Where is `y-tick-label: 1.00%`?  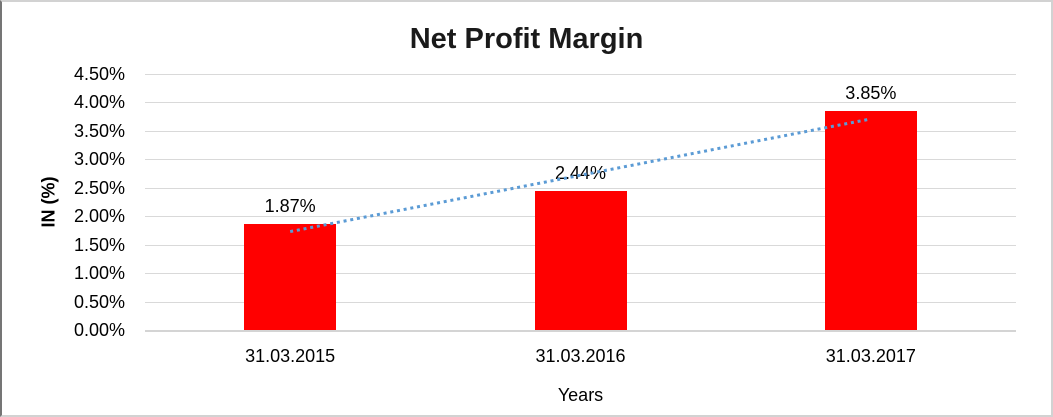
y-tick-label: 1.00% is located at coordinates (99, 273).